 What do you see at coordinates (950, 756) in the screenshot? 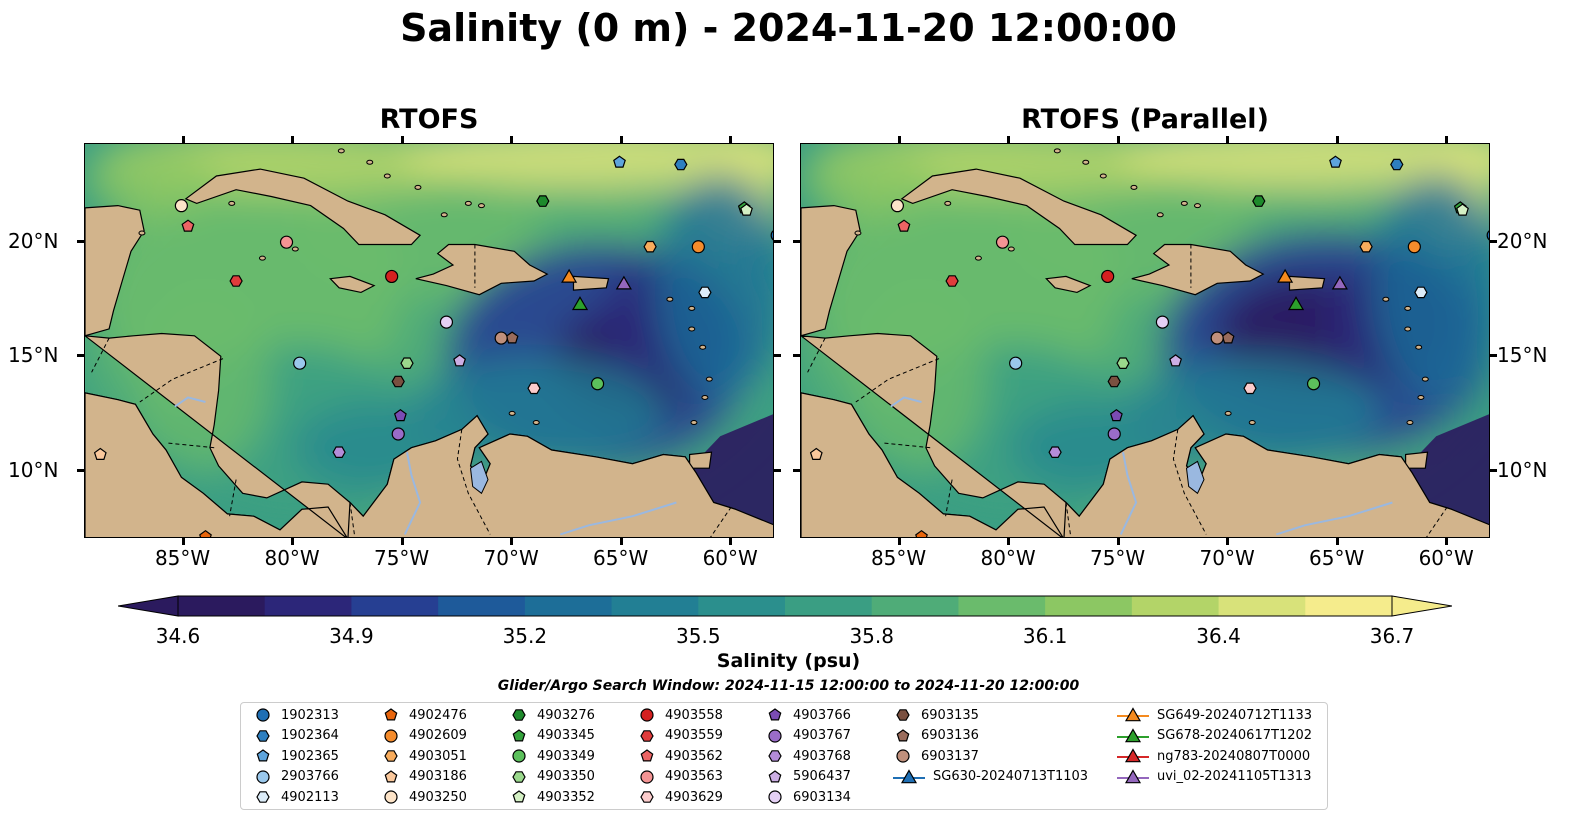
I see `legend-label: 6903137` at bounding box center [950, 756].